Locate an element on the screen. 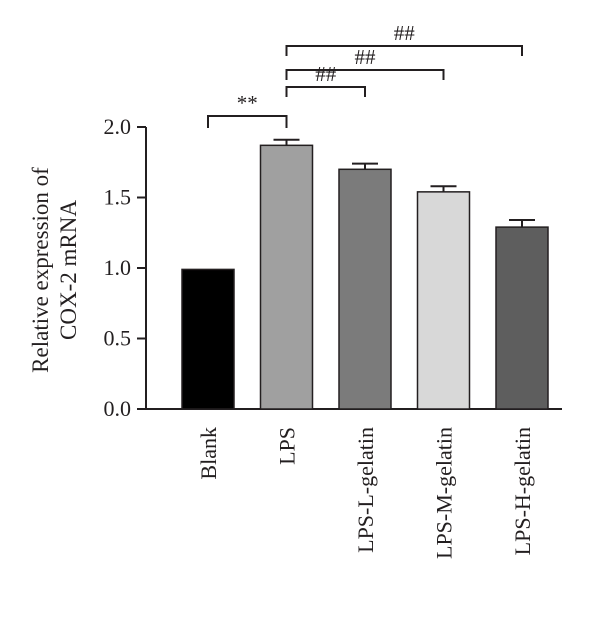  bar-lps-l-gelatin is located at coordinates (365, 289).